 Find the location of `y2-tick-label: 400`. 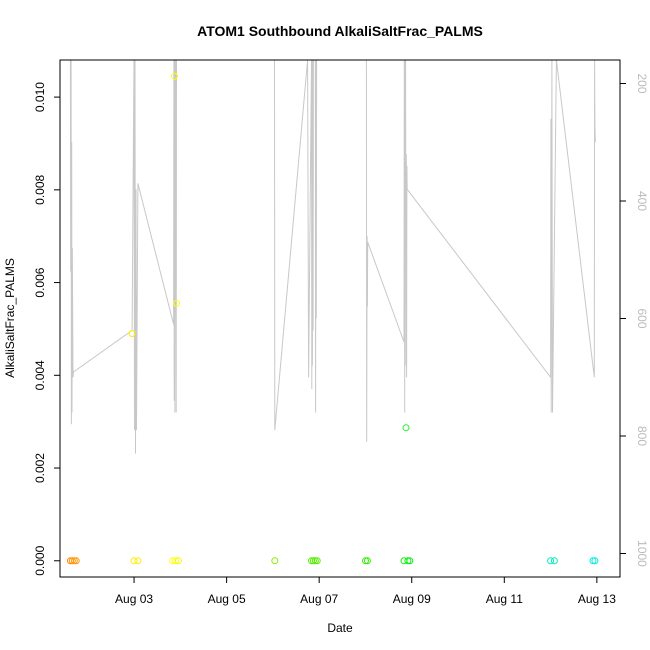

y2-tick-label: 400 is located at coordinates (642, 201).